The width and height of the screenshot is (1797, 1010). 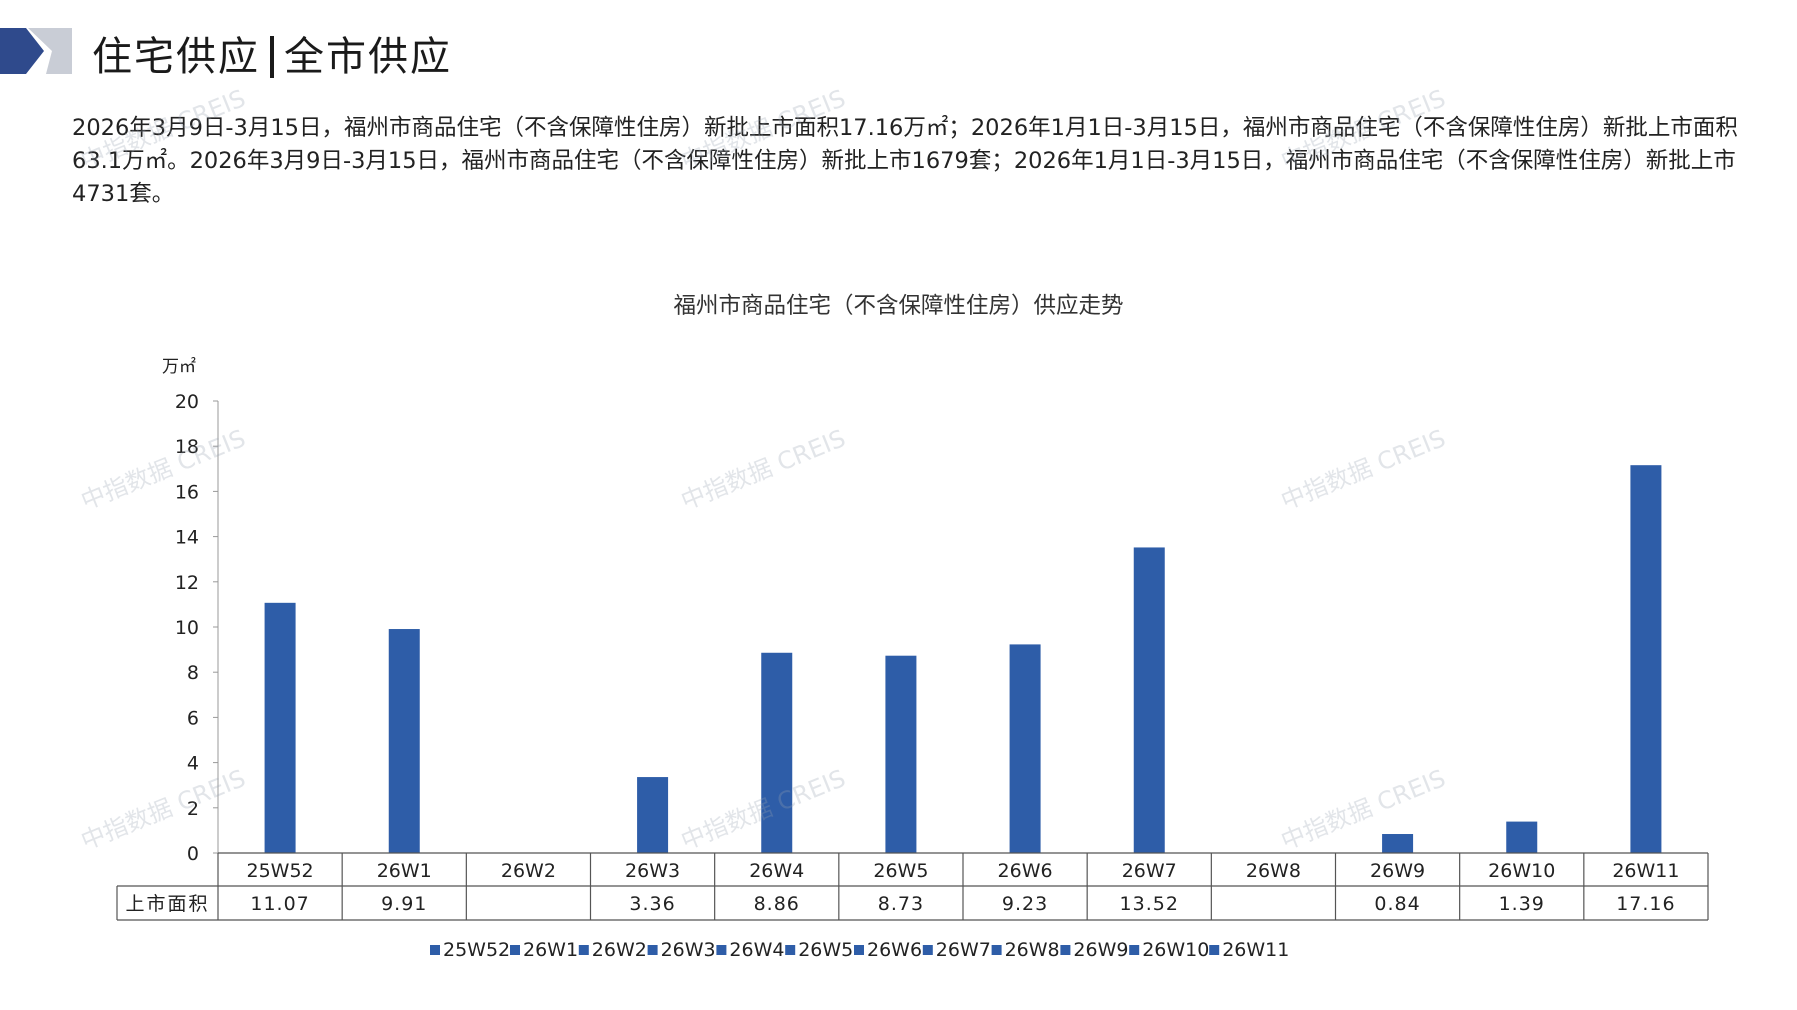 I want to click on y-tick-label: 2, so click(x=193, y=809).